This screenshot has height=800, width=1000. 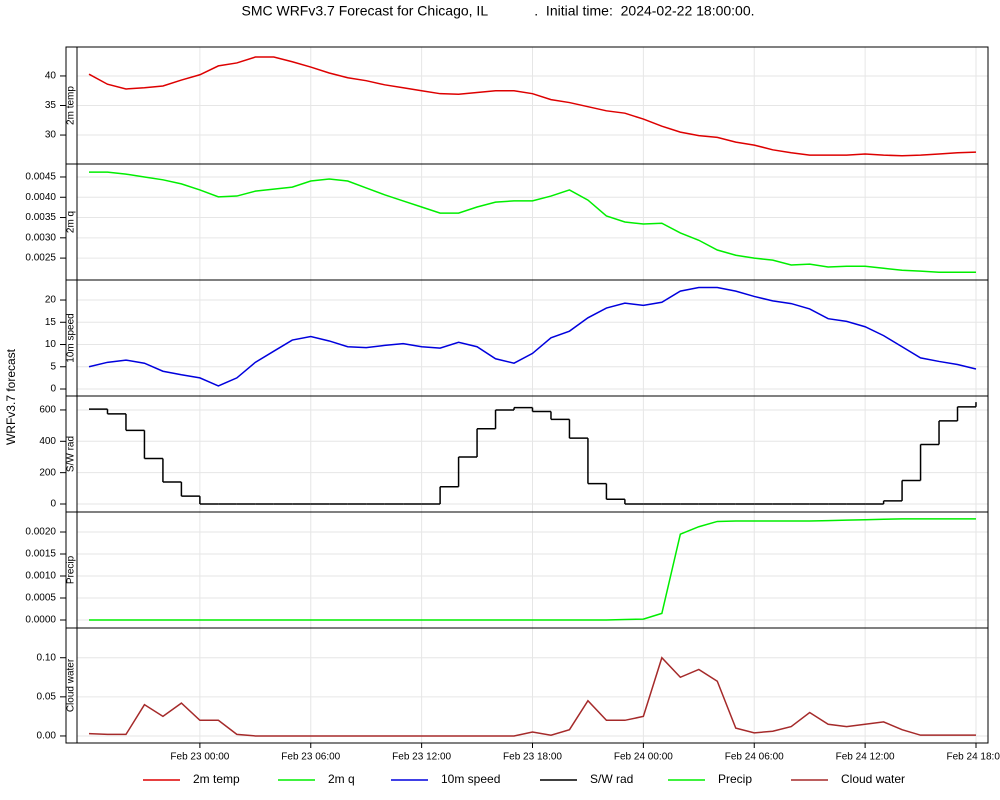 What do you see at coordinates (40, 258) in the screenshot?
I see `y-tick-label: 0.0025` at bounding box center [40, 258].